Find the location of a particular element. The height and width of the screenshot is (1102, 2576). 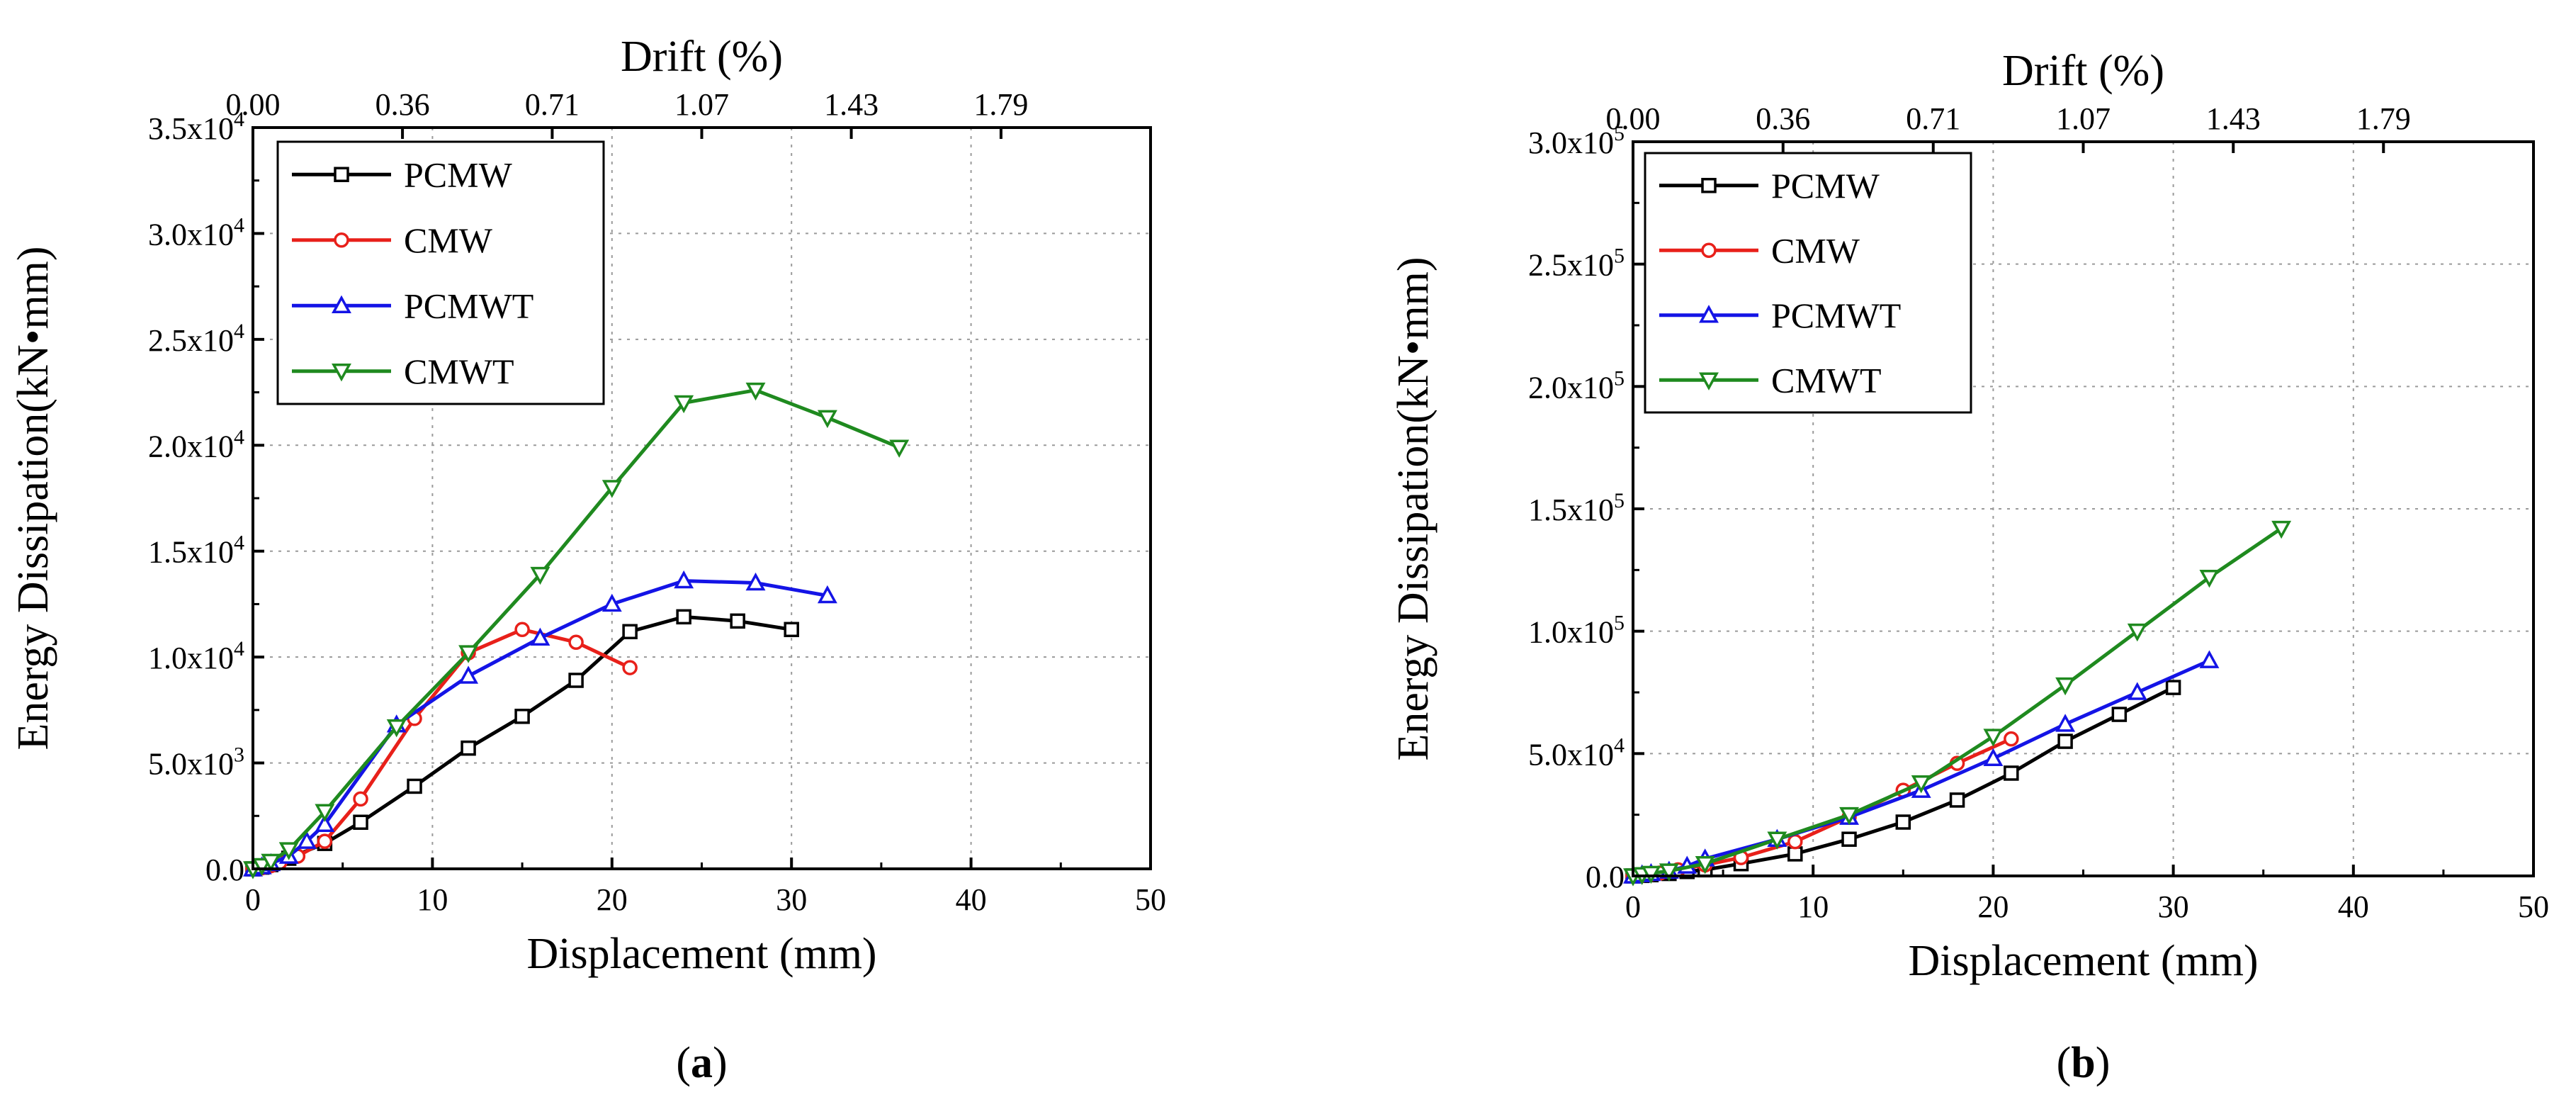

panel-letter-b: b is located at coordinates (2083, 1063).